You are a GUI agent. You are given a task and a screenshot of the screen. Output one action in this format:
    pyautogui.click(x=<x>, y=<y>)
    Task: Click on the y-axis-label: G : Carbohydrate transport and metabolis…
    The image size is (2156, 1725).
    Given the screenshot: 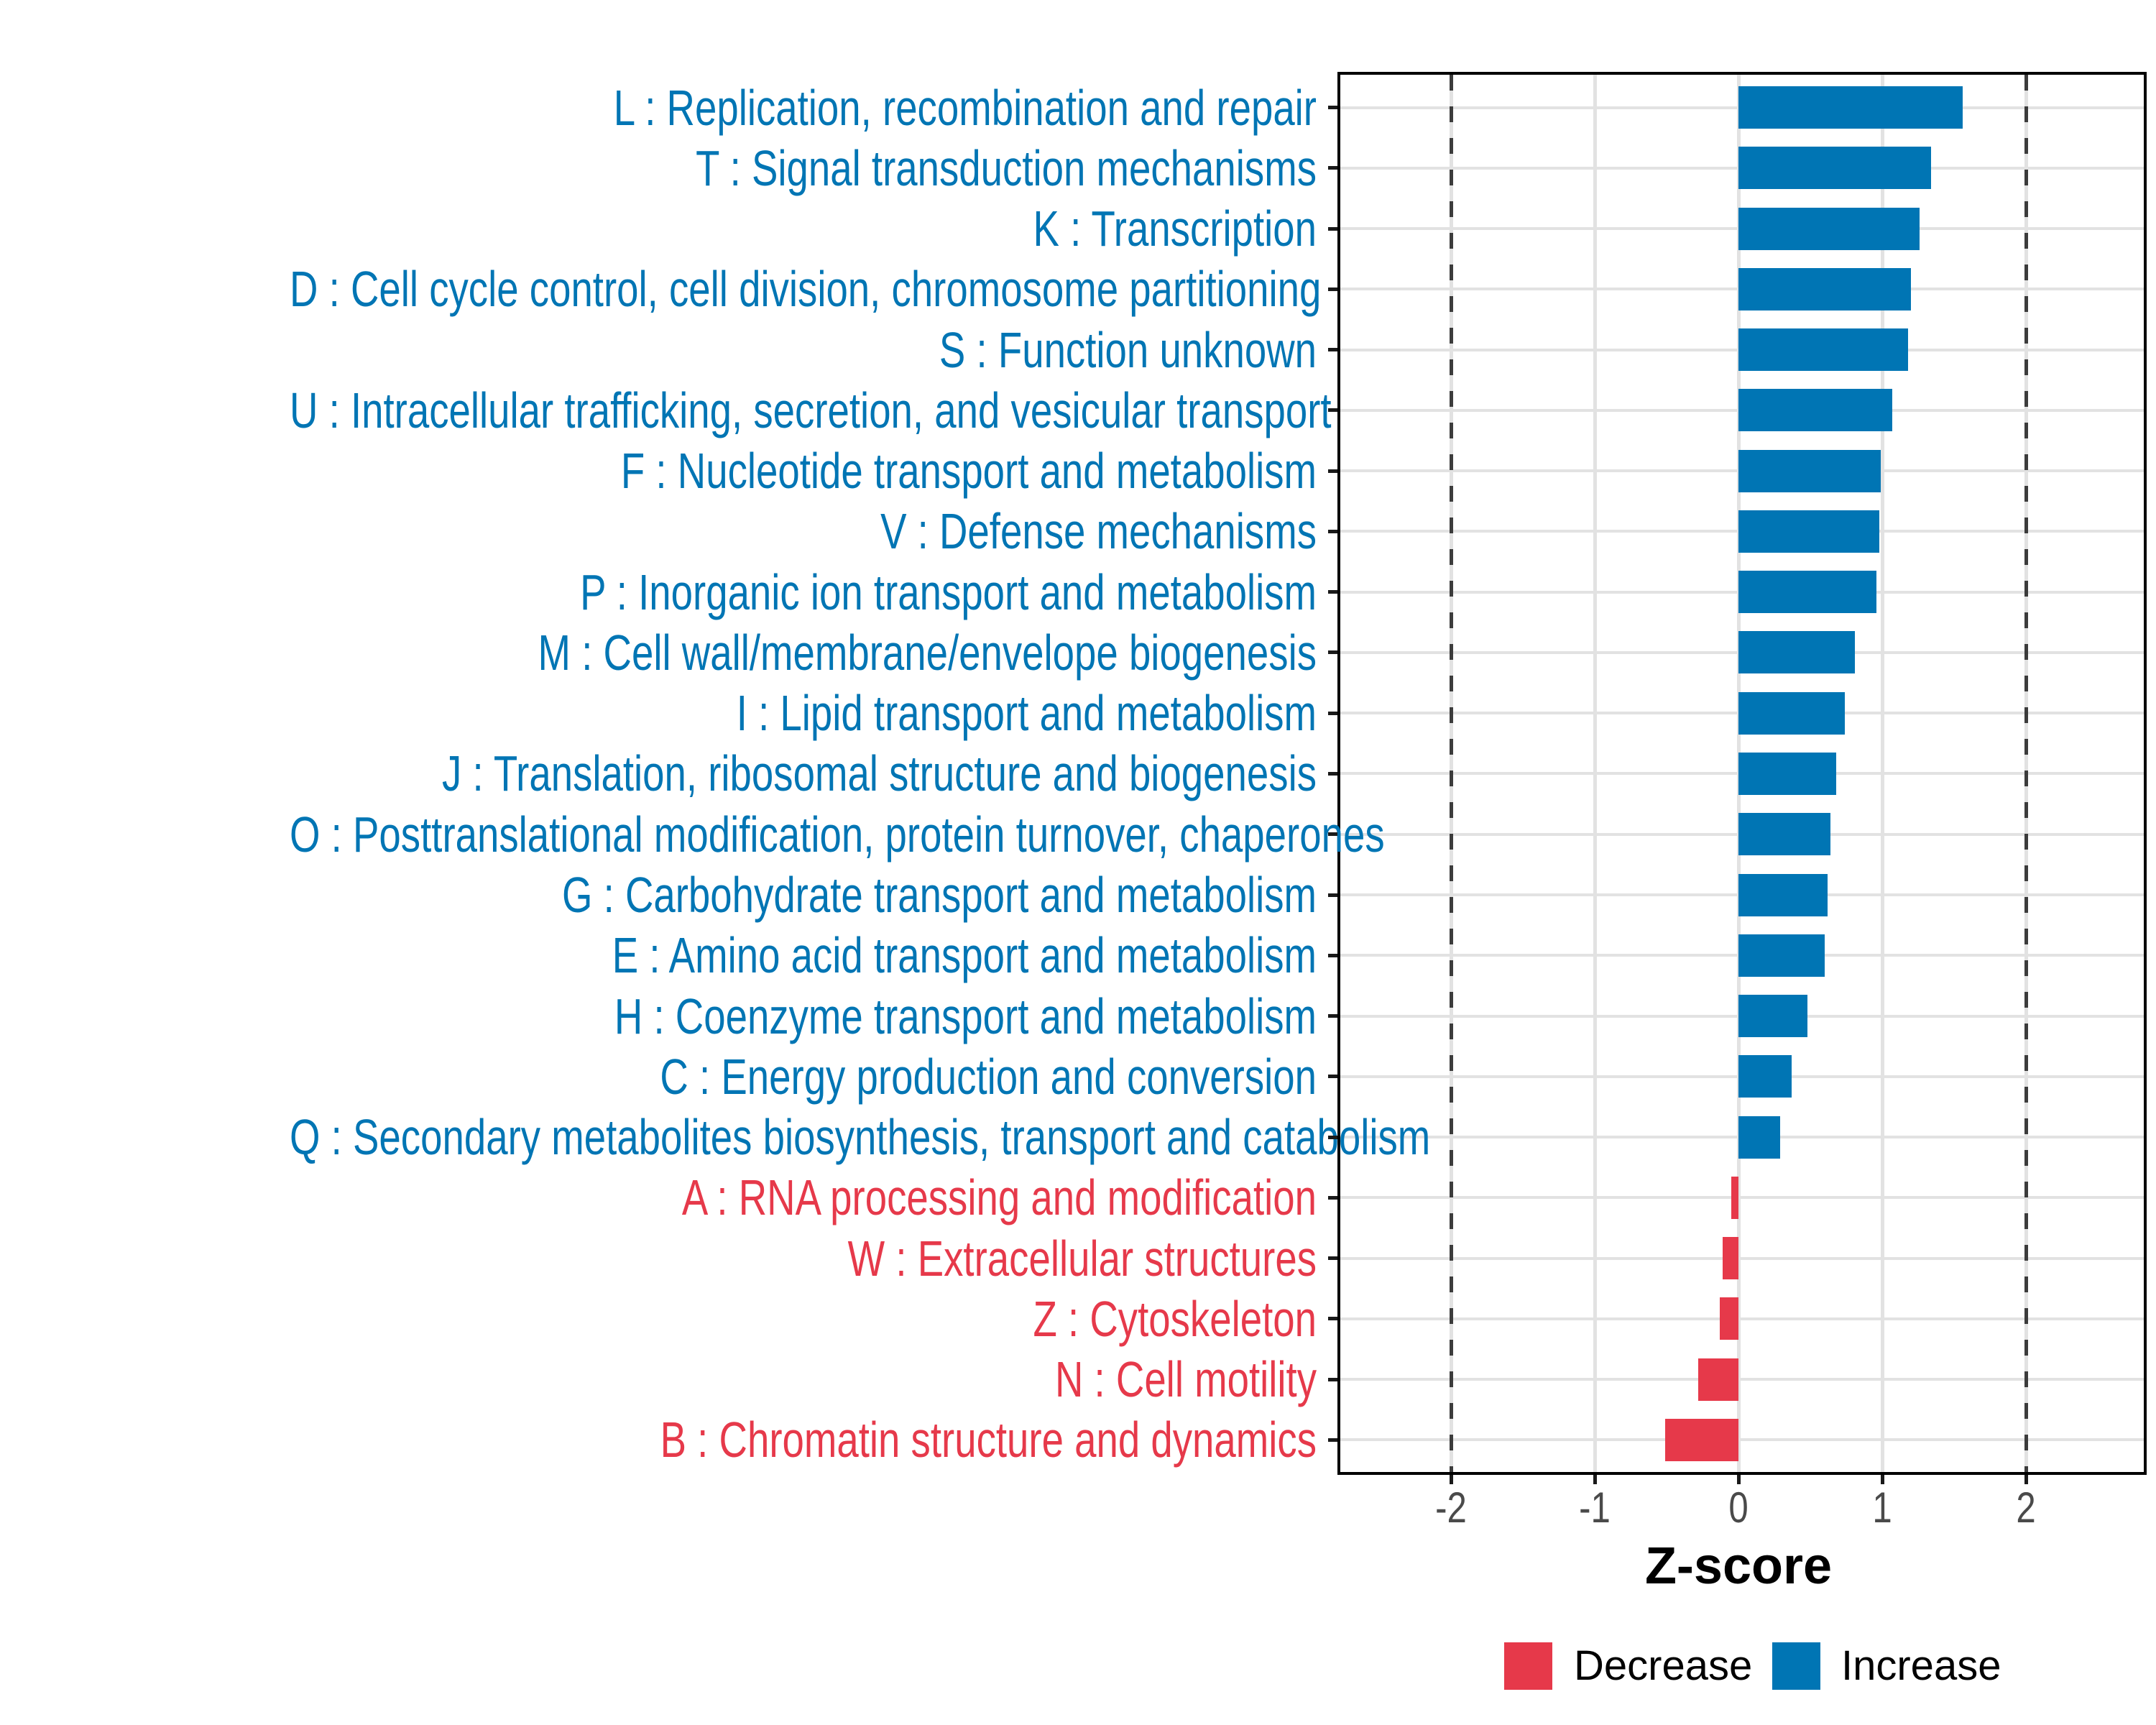 What is the action you would take?
    pyautogui.click(x=939, y=895)
    